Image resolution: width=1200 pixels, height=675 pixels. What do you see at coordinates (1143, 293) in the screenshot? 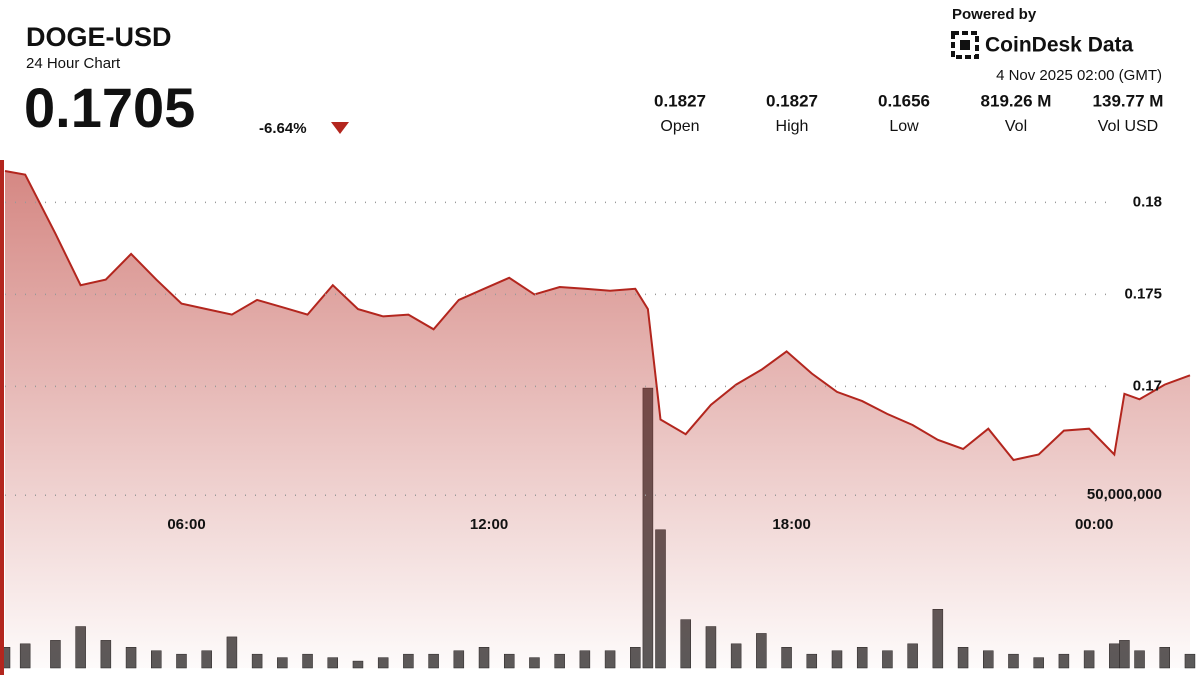
I see `y-tick-label: 0.175` at bounding box center [1143, 293].